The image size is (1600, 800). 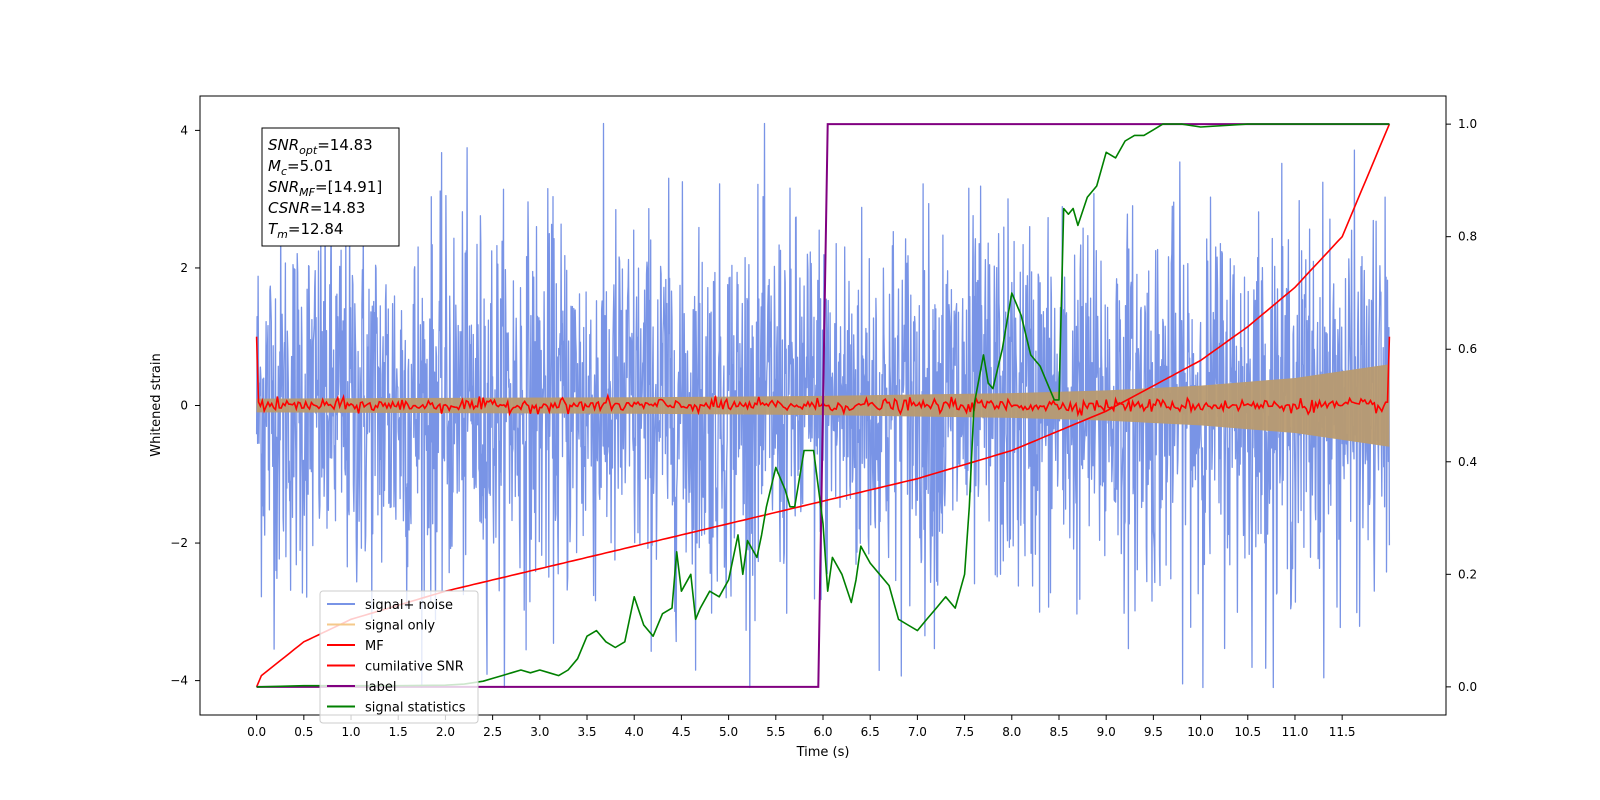 I want to click on y-axis-ticks: 4 2 0 −2 −4, so click(x=185, y=405).